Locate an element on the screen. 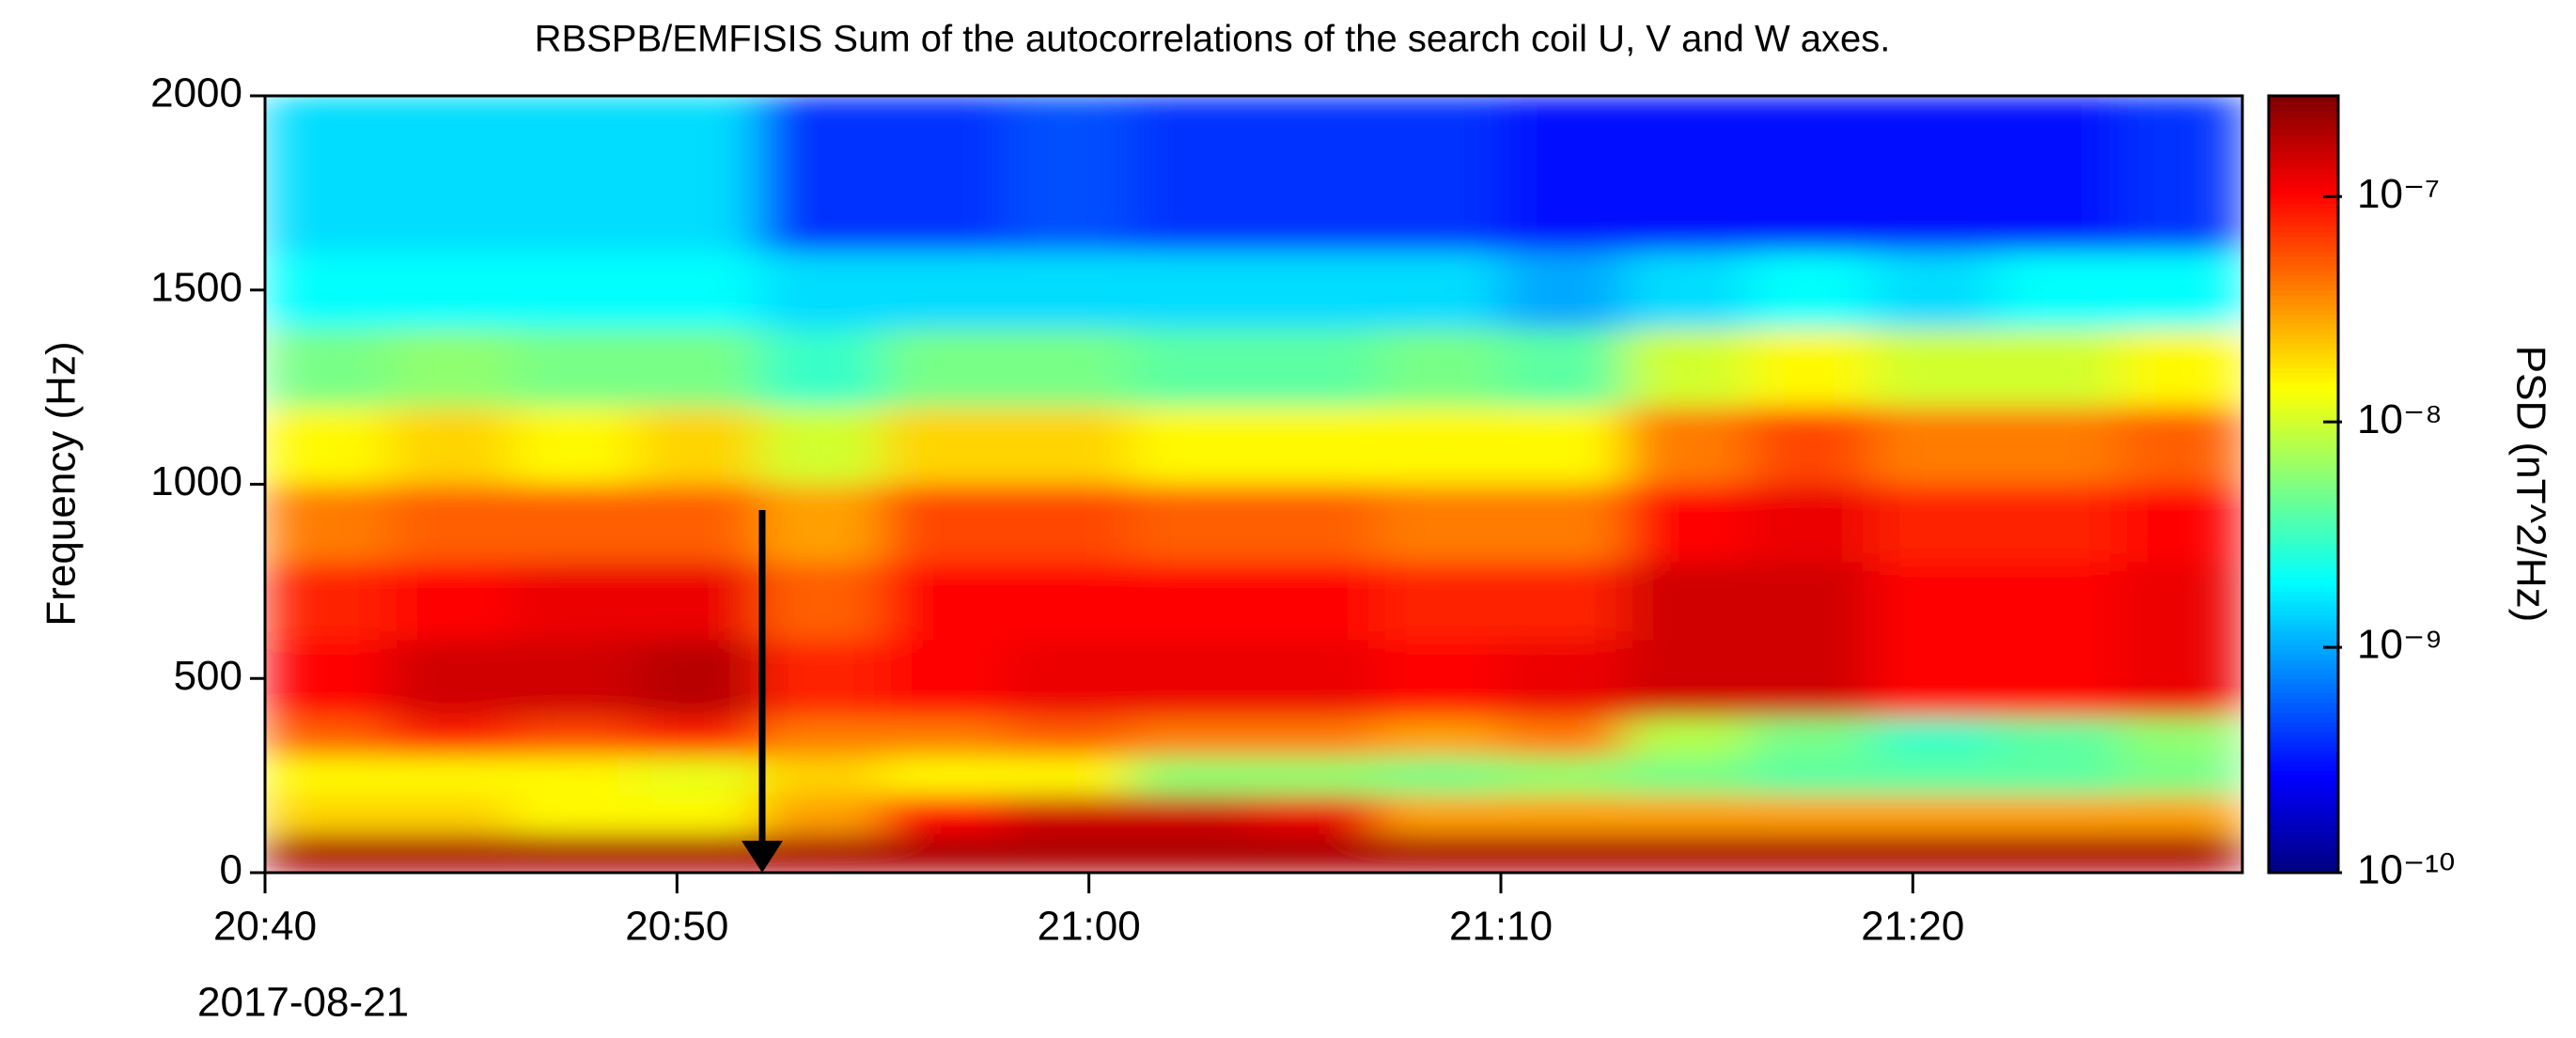 The width and height of the screenshot is (2576, 1038). y-tick-label: 1000 is located at coordinates (196, 481).